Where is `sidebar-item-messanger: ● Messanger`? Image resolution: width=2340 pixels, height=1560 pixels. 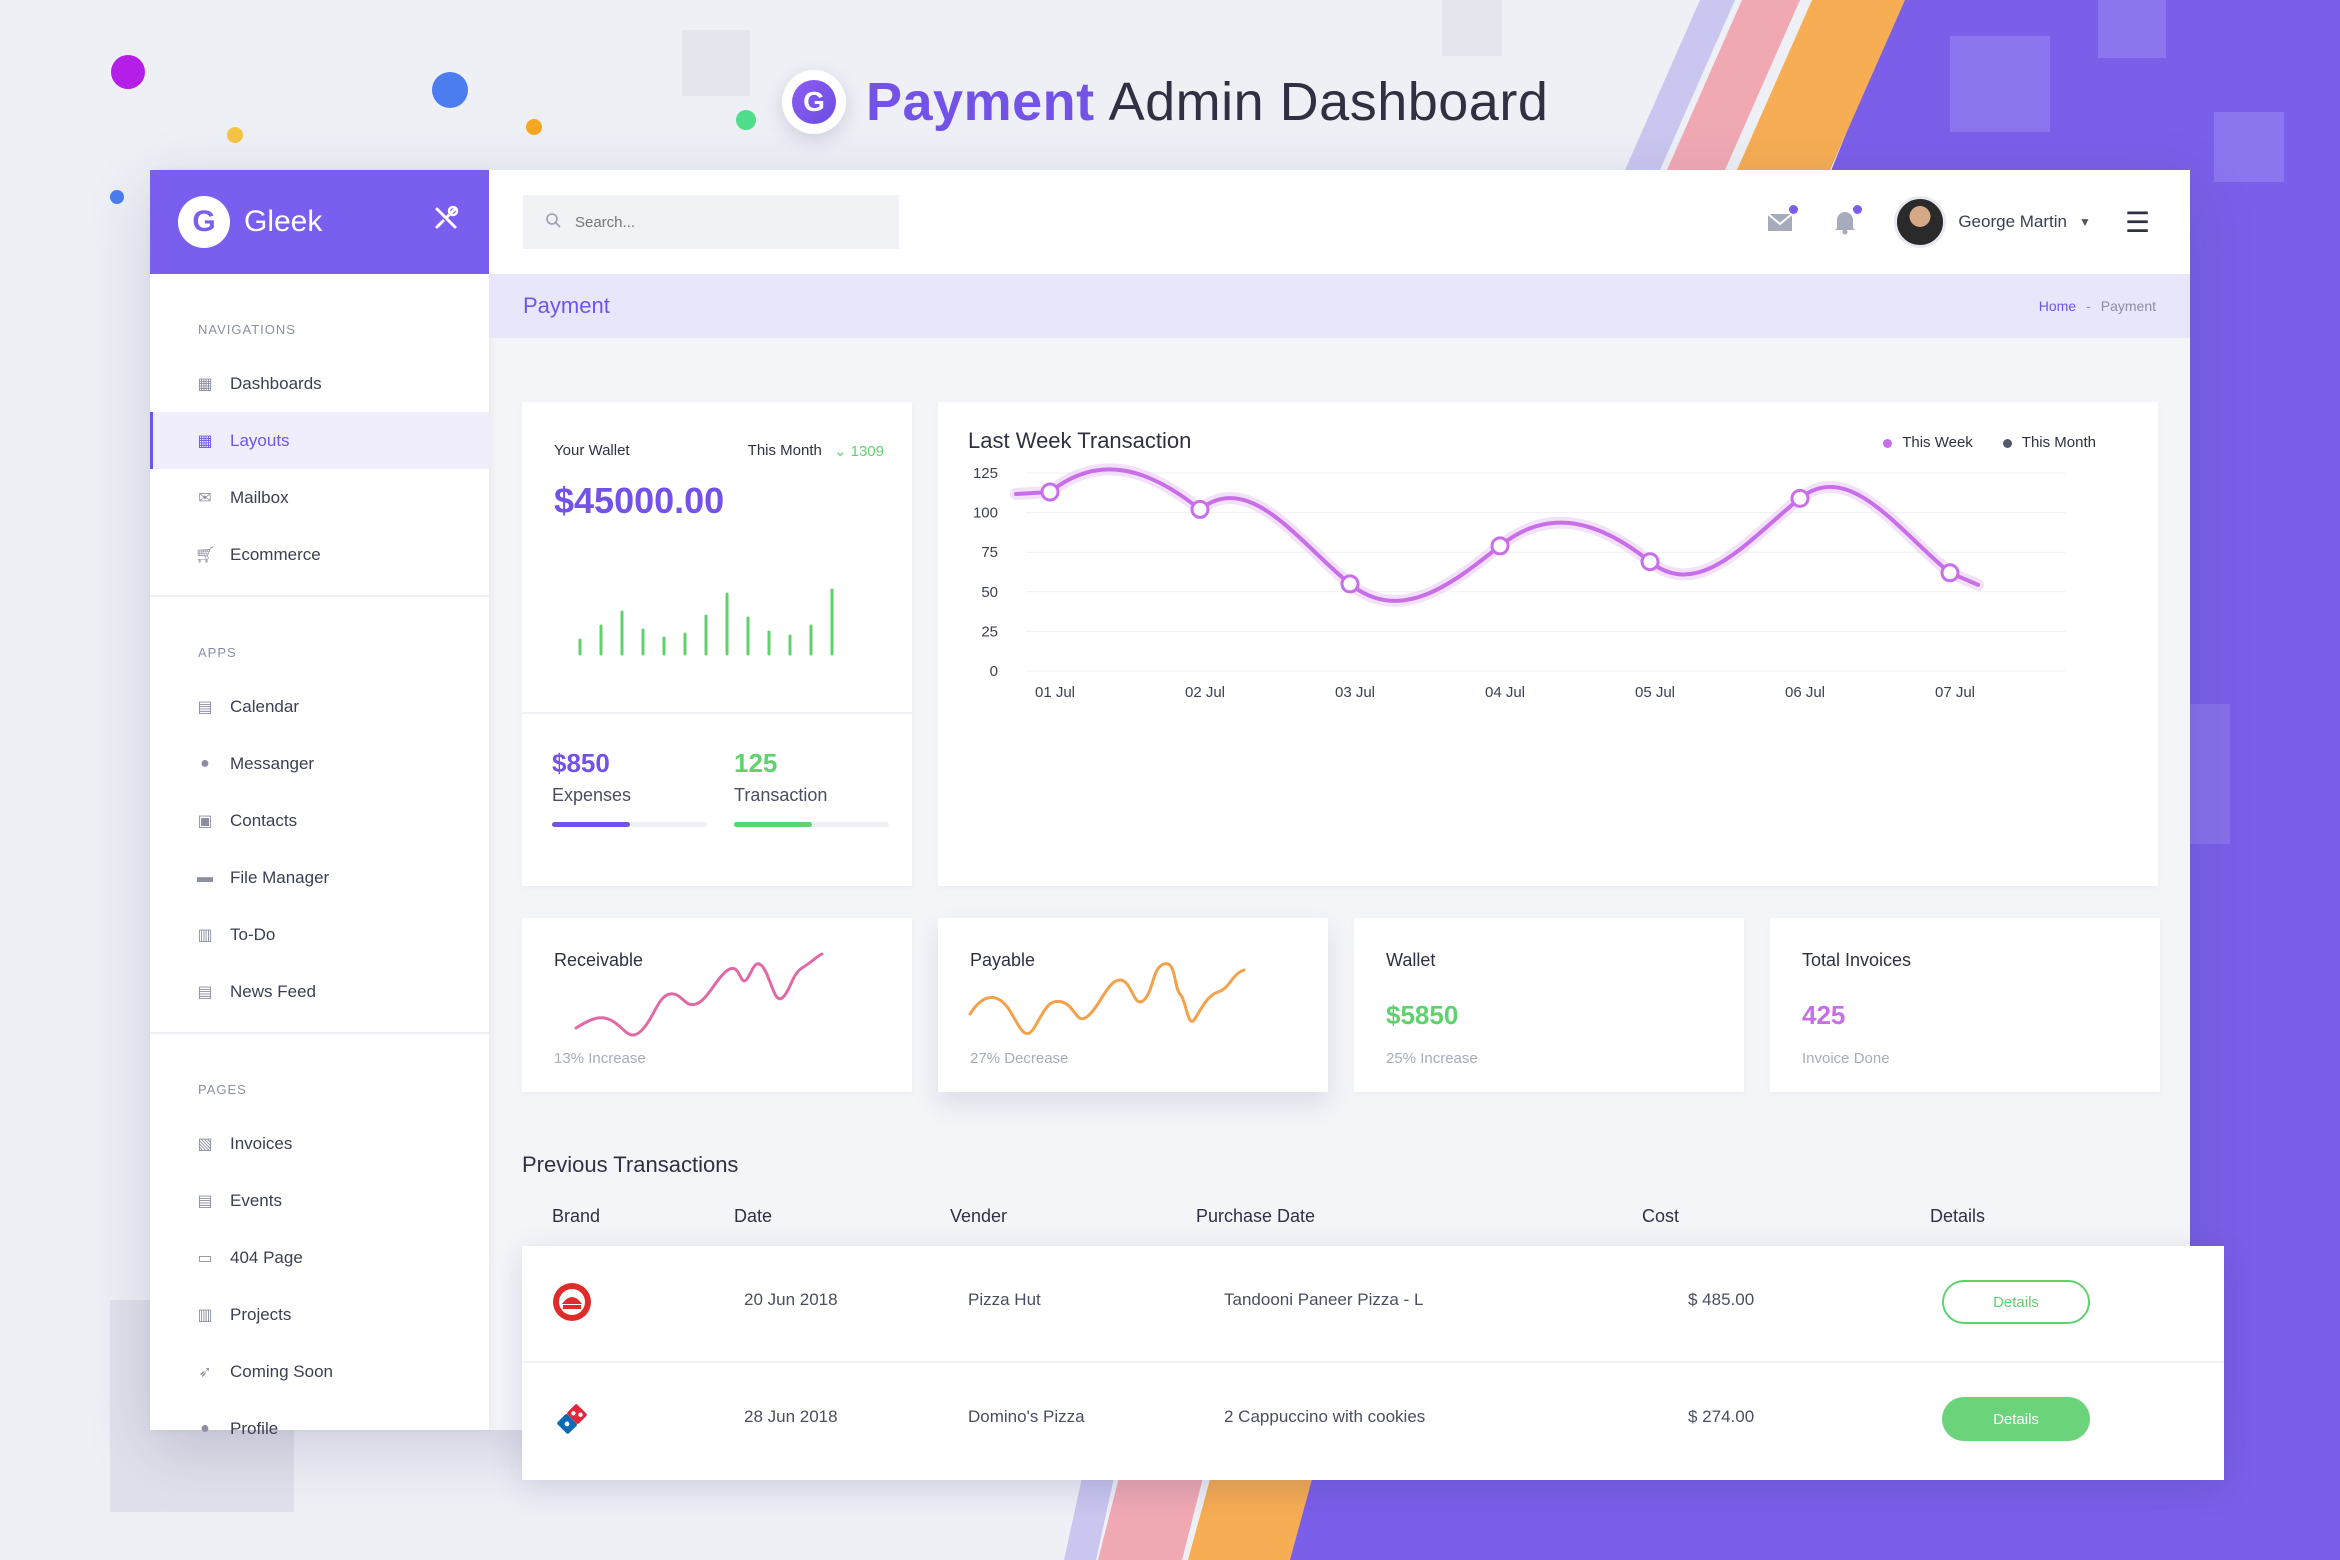
sidebar-item-messanger: ● Messanger is located at coordinates (319, 763).